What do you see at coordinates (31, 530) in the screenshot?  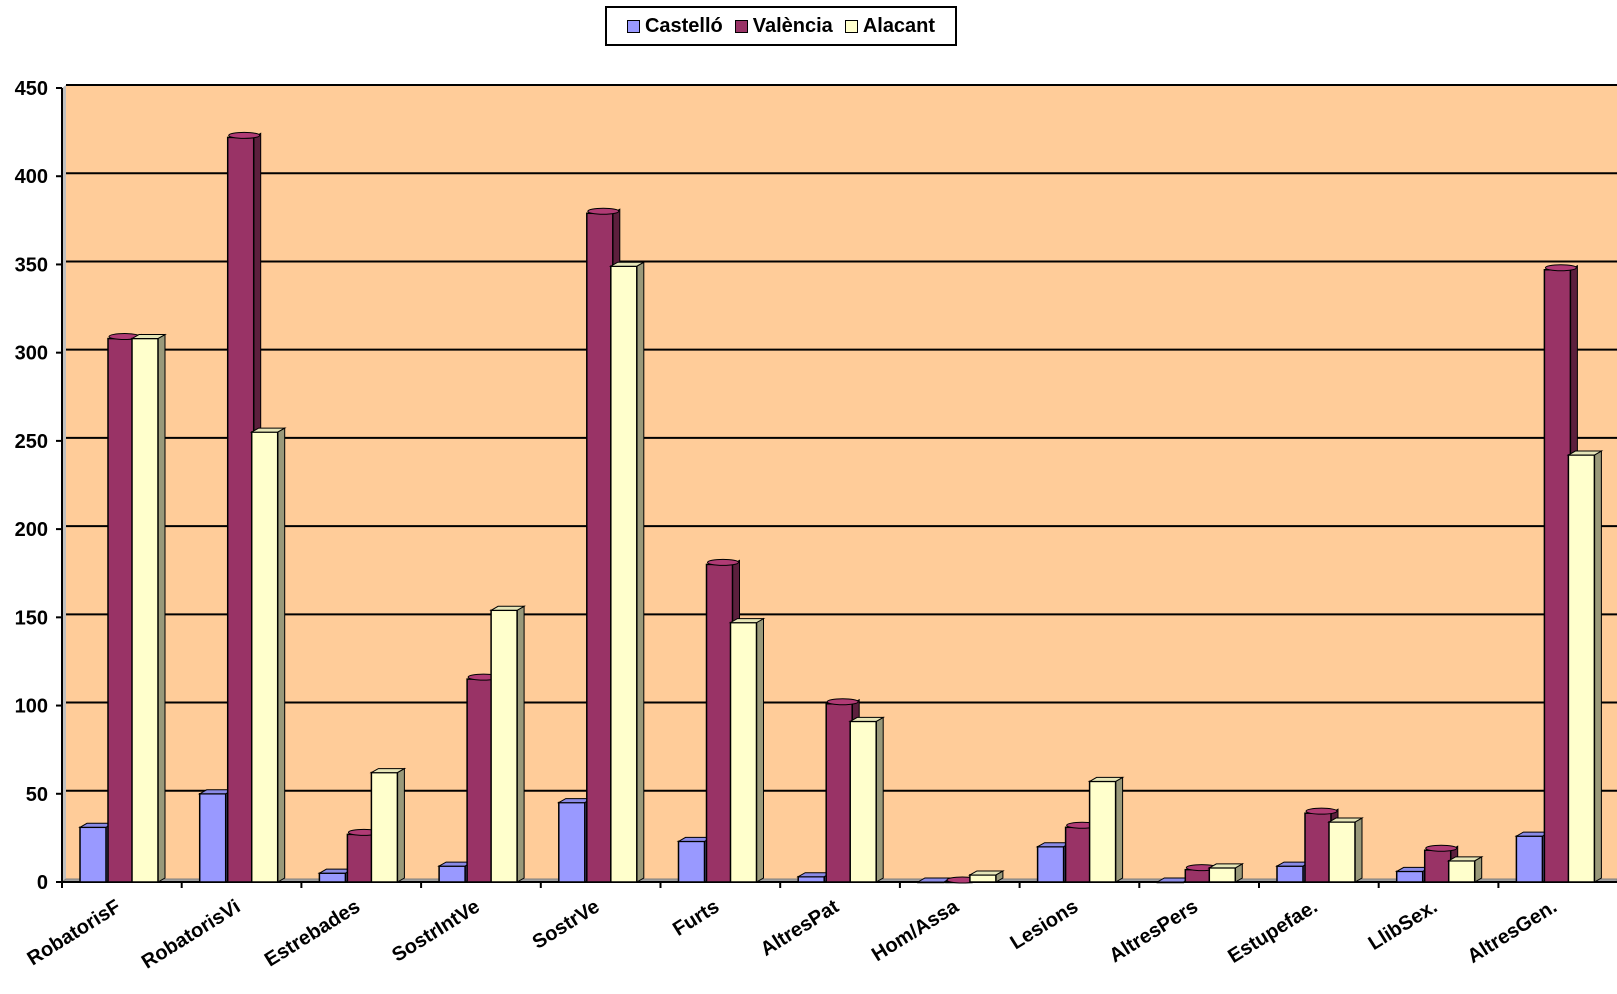 I see `y-tick-label: 200` at bounding box center [31, 530].